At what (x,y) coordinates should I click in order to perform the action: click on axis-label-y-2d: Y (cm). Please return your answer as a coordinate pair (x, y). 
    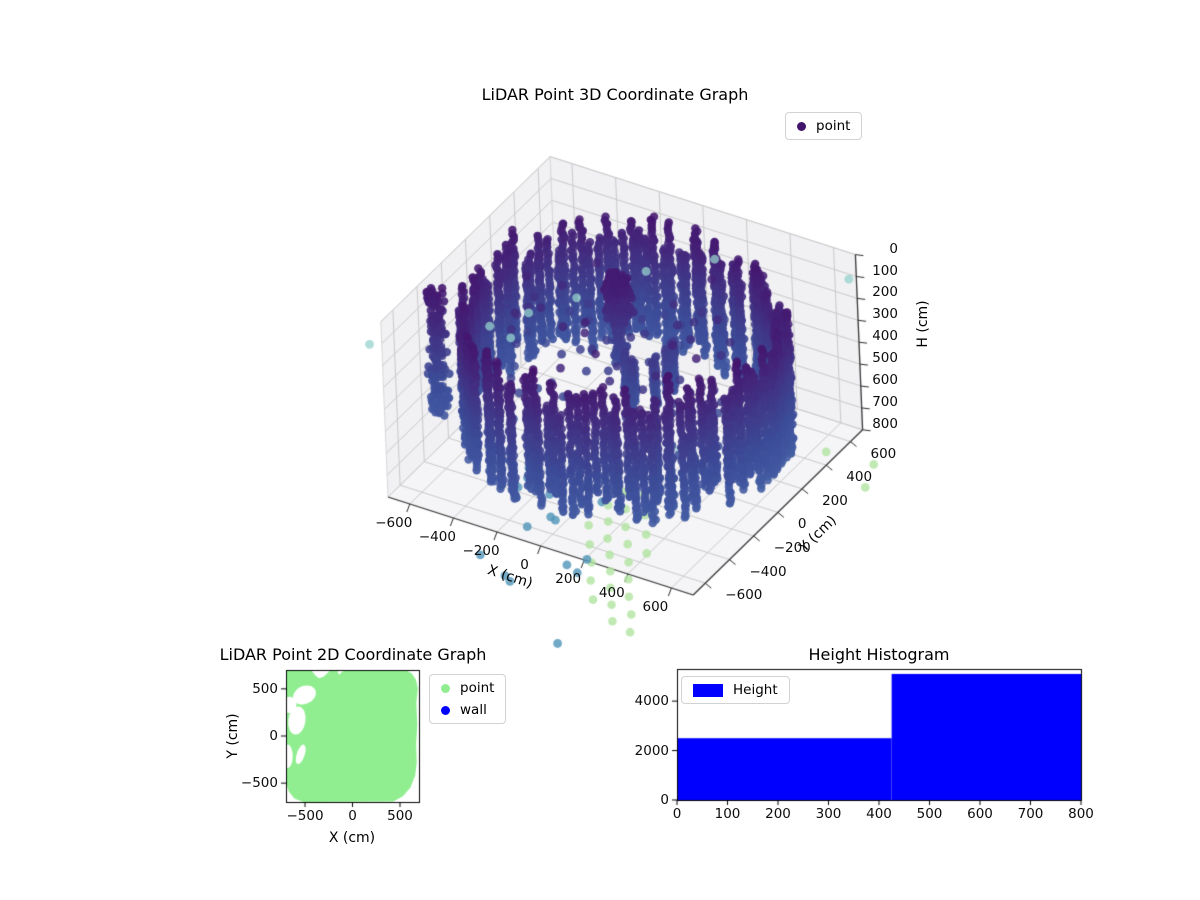
    Looking at the image, I should click on (233, 736).